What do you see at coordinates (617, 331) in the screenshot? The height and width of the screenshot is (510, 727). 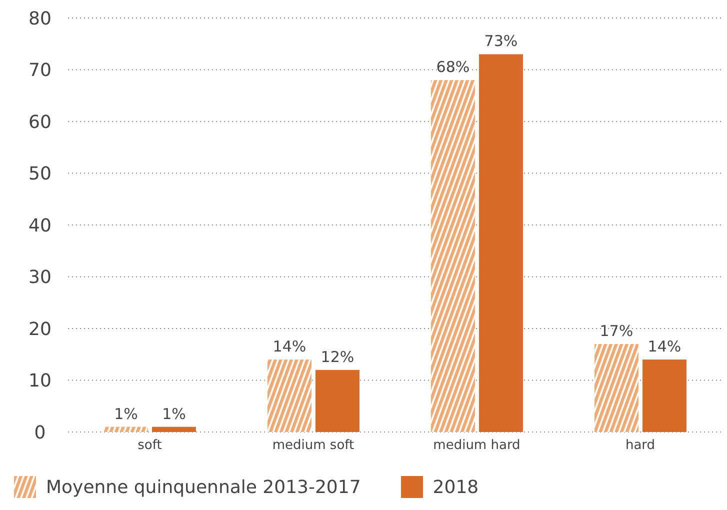 I see `data-label: 17%` at bounding box center [617, 331].